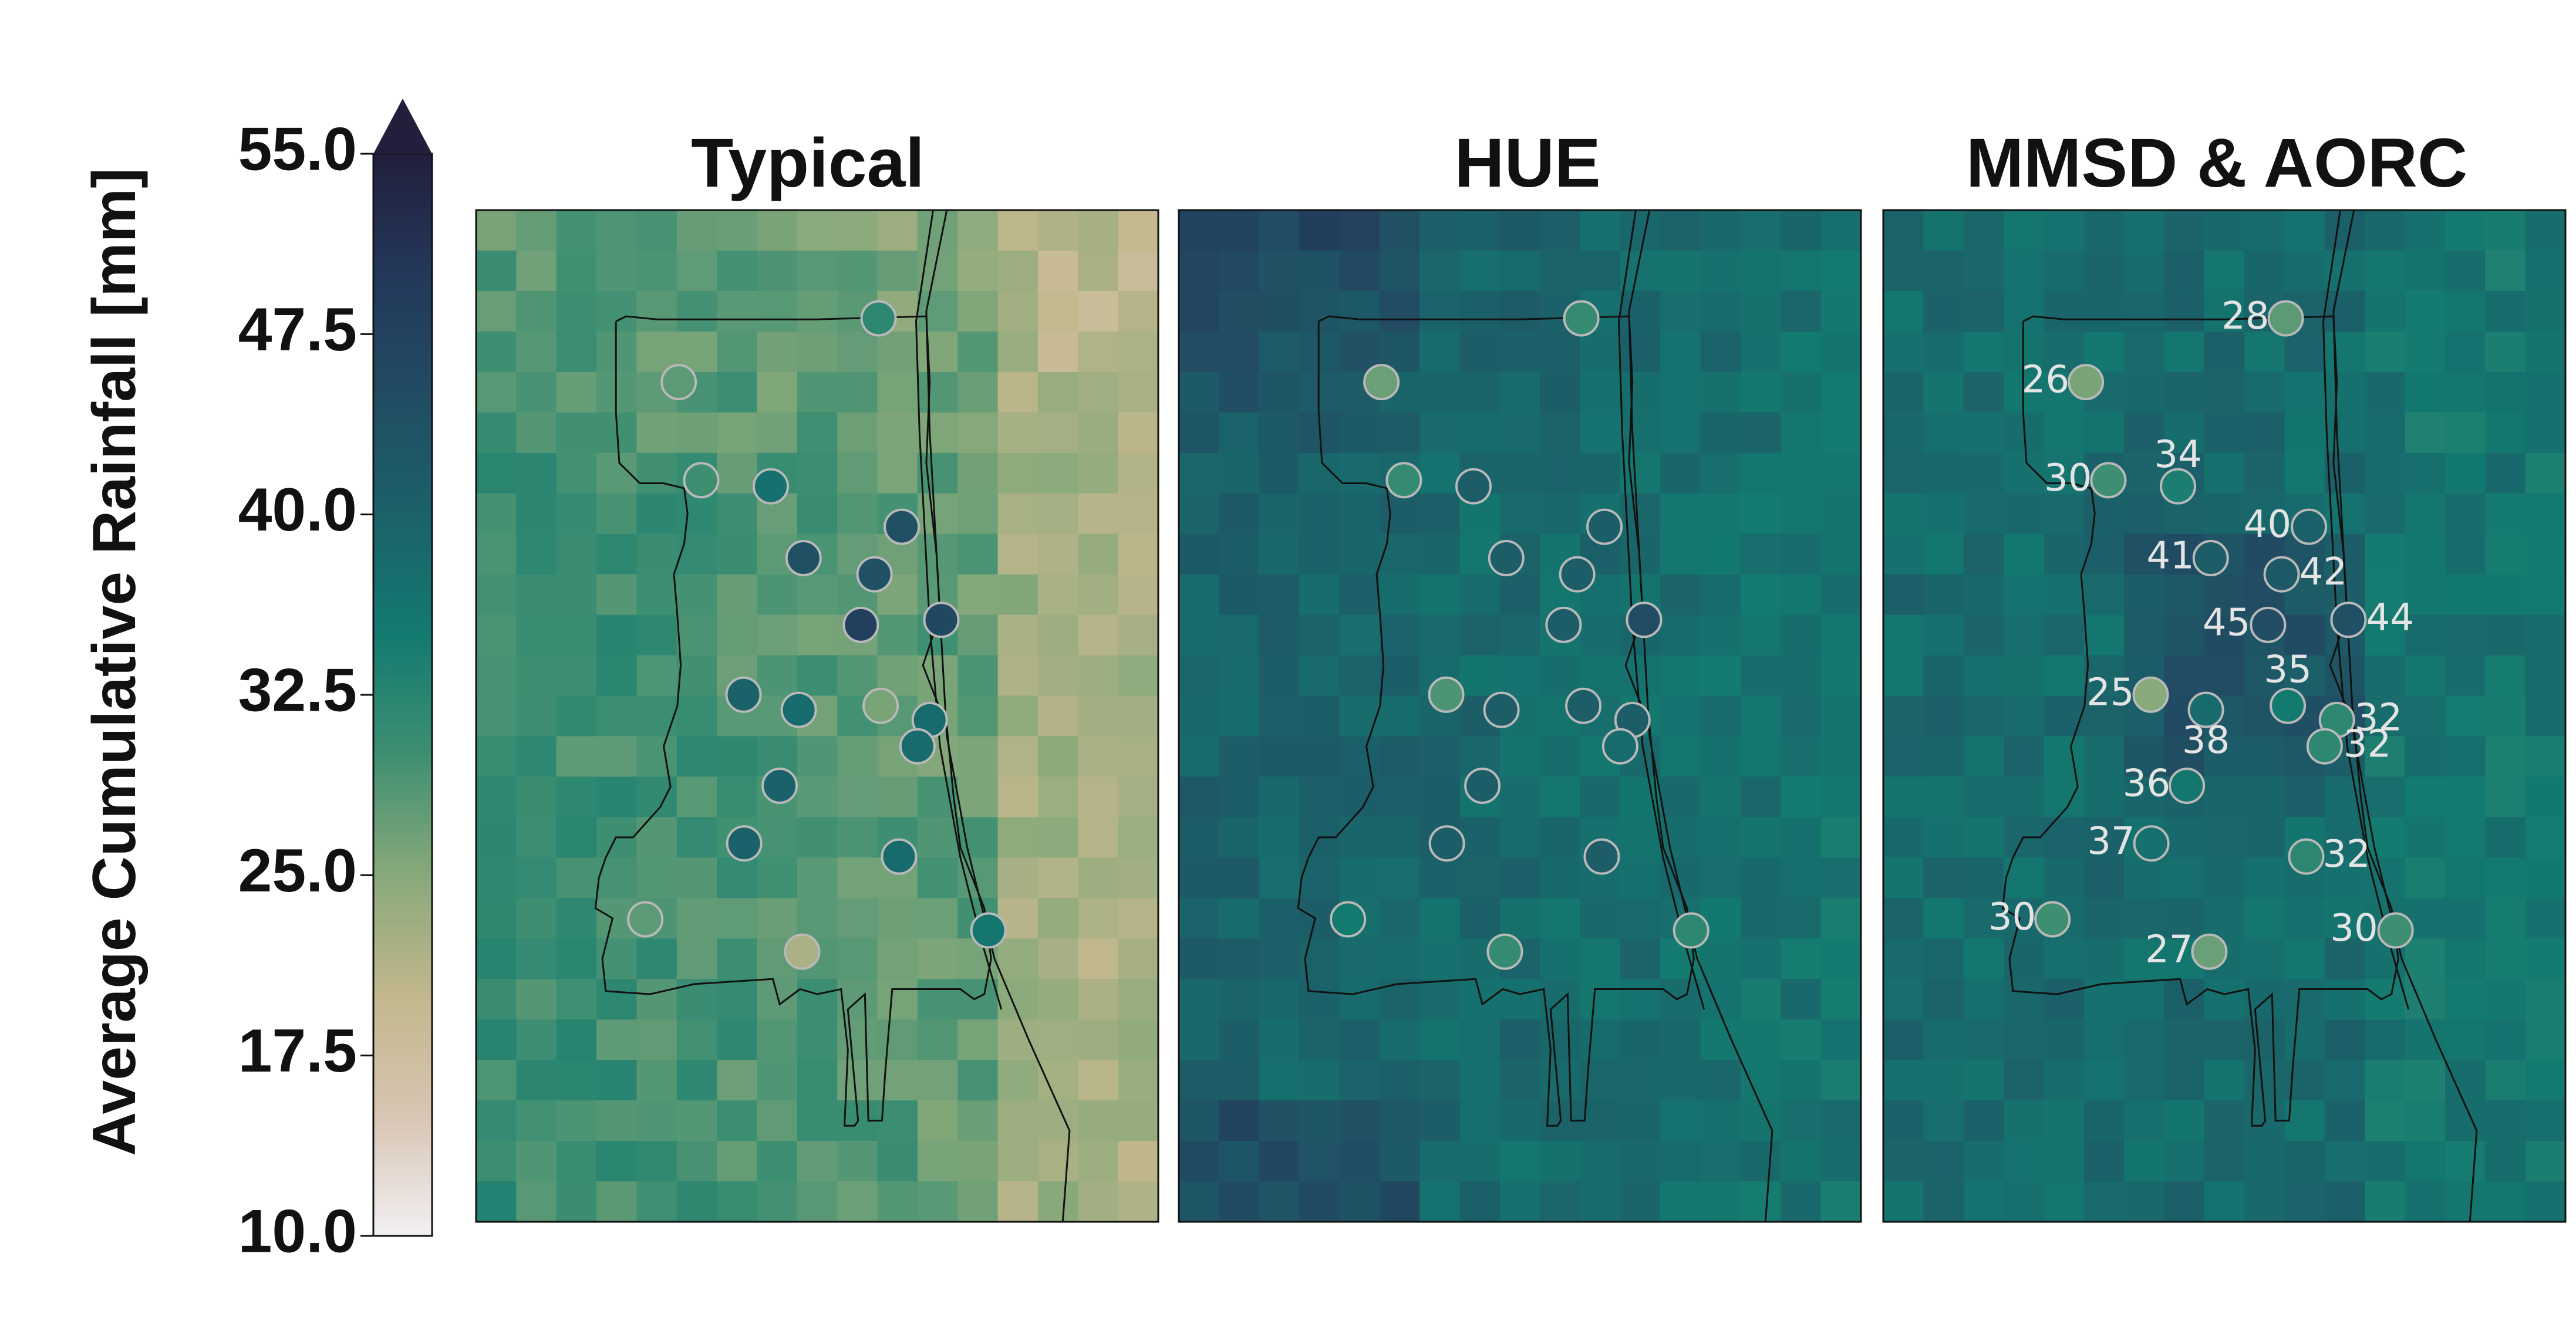 The image size is (2576, 1338). I want to click on station-value-label: 35, so click(2287, 669).